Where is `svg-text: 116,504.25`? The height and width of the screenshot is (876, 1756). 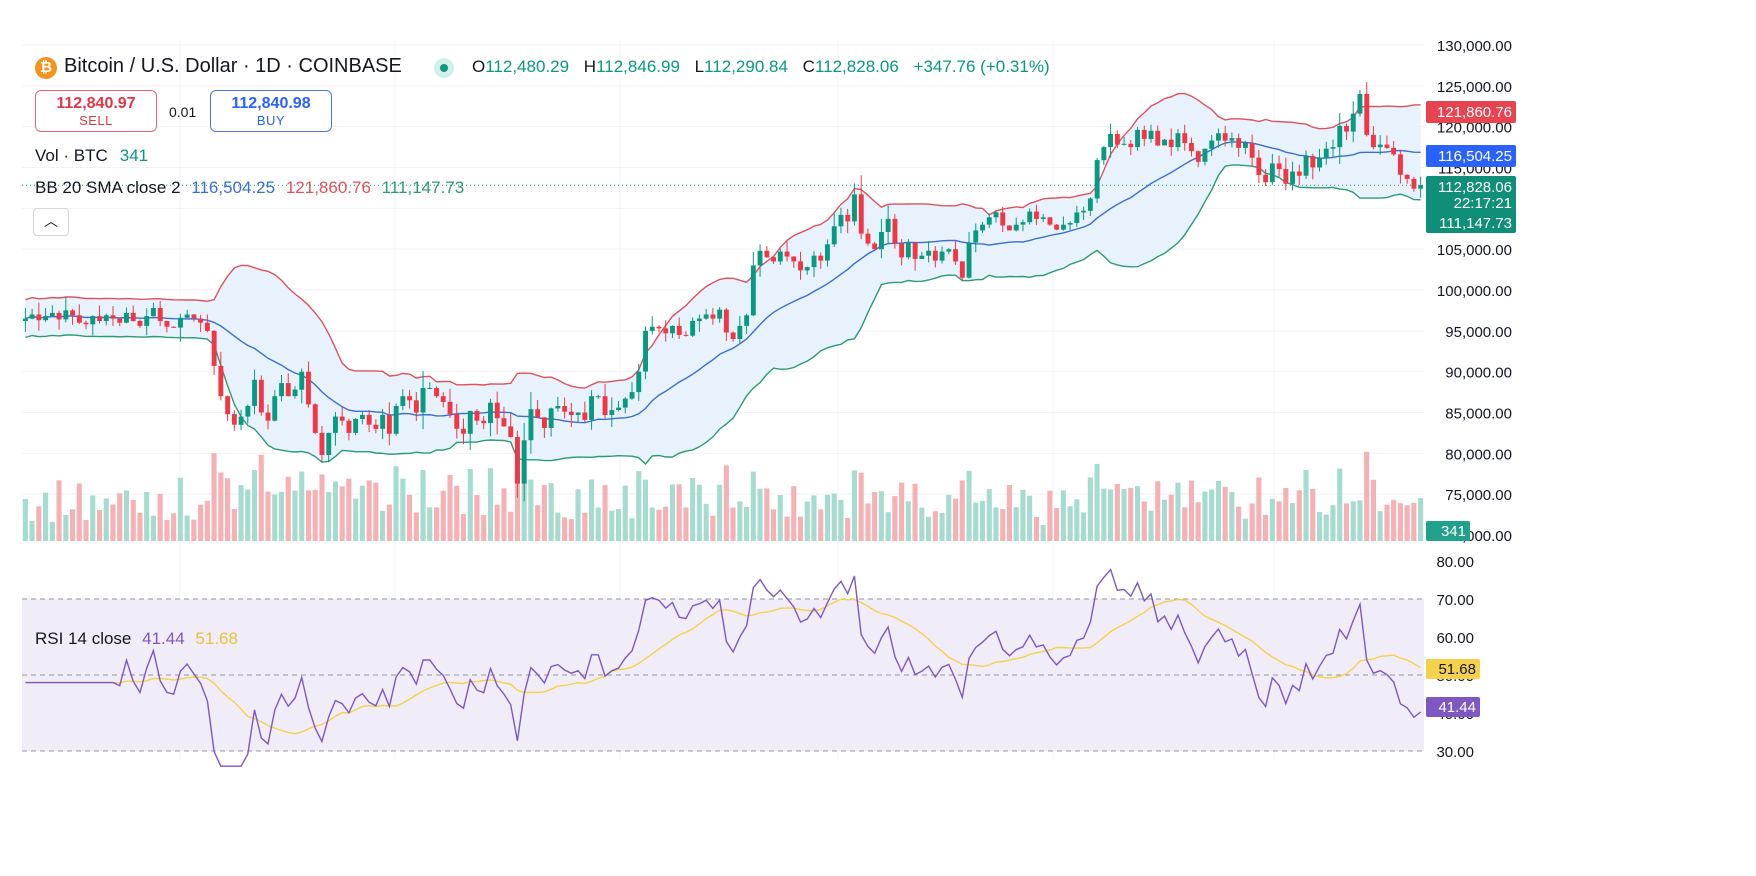
svg-text: 116,504.25 is located at coordinates (1475, 156).